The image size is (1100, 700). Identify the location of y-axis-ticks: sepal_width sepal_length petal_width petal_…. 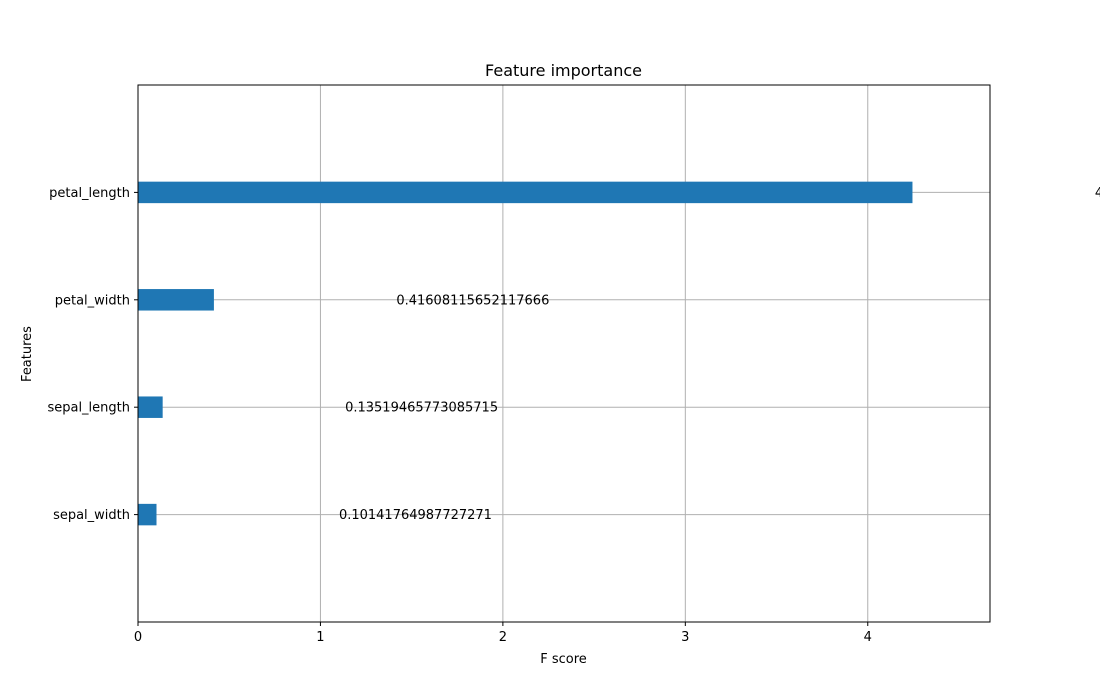
(92, 354).